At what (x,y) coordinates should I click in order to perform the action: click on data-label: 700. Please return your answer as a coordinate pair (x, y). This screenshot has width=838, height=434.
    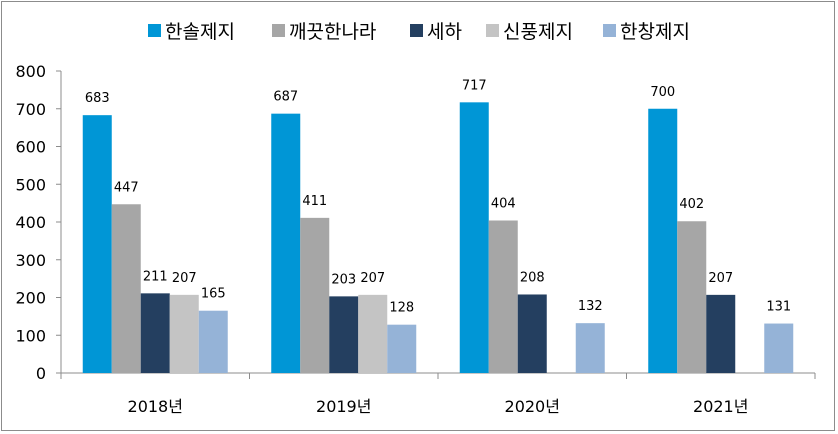
    Looking at the image, I should click on (662, 92).